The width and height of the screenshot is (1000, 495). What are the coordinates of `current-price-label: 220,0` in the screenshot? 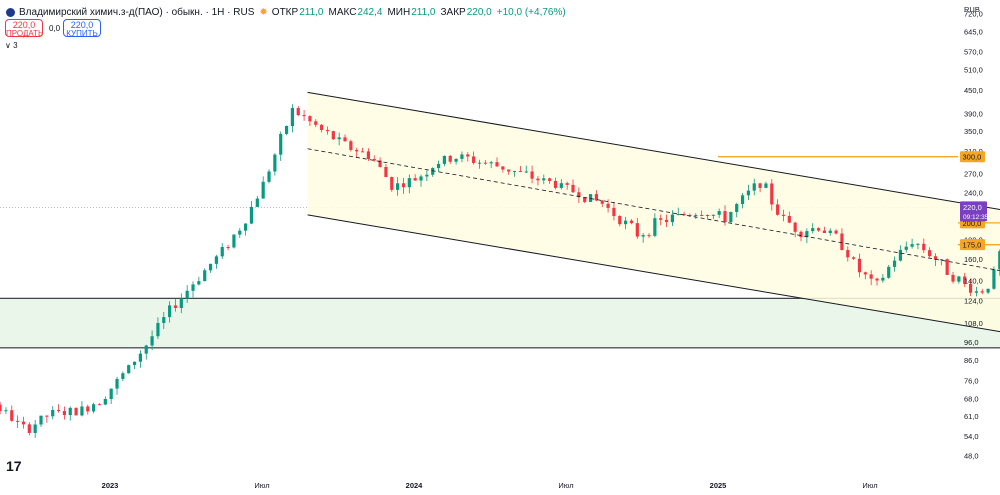 It's located at (972, 207).